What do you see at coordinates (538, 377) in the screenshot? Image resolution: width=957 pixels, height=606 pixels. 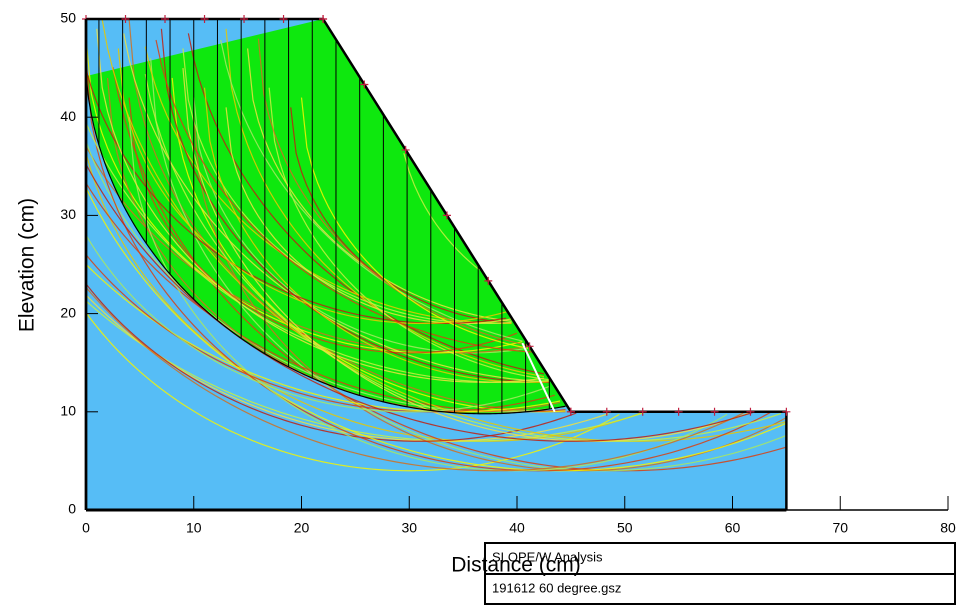 I see `critical-toe-line` at bounding box center [538, 377].